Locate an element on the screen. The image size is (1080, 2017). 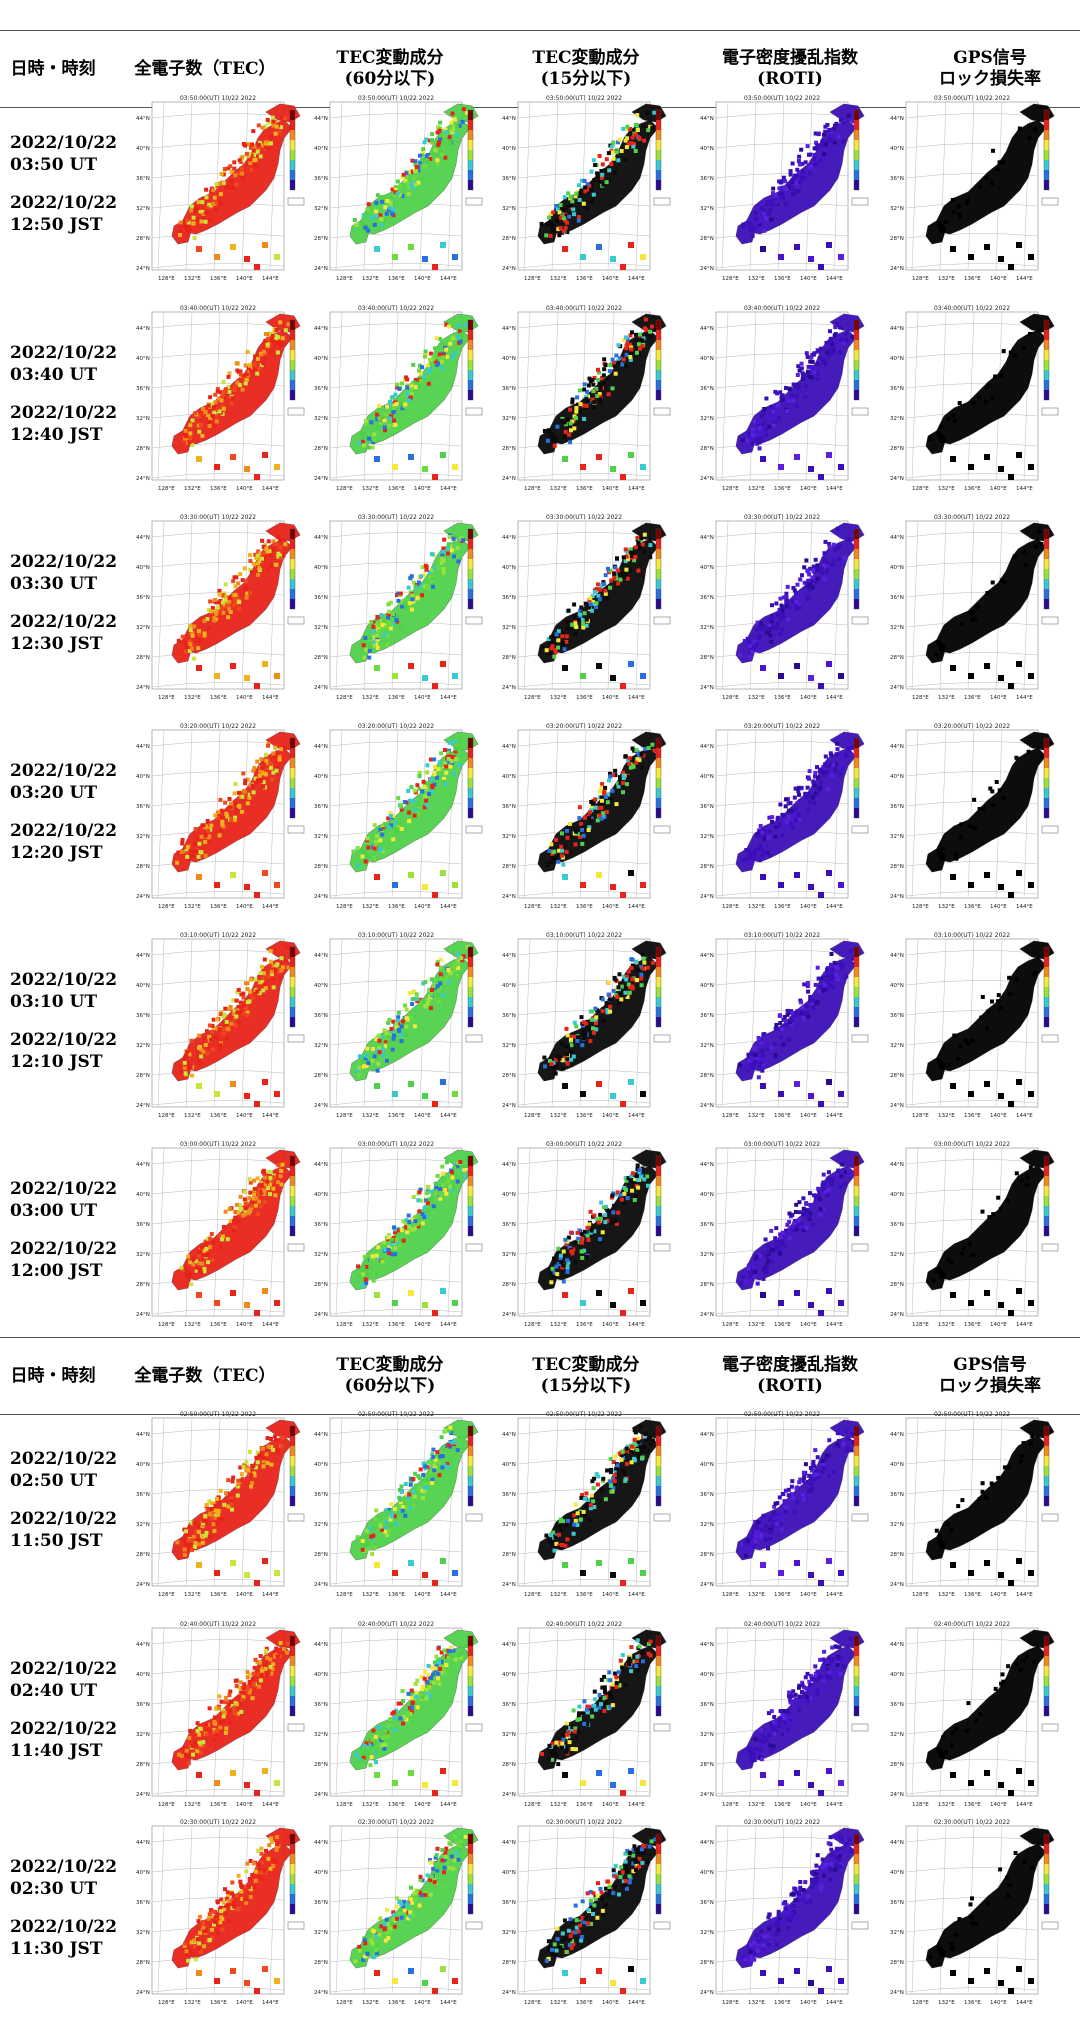
header-tec: 全電子数（TEC） is located at coordinates (205, 1375).